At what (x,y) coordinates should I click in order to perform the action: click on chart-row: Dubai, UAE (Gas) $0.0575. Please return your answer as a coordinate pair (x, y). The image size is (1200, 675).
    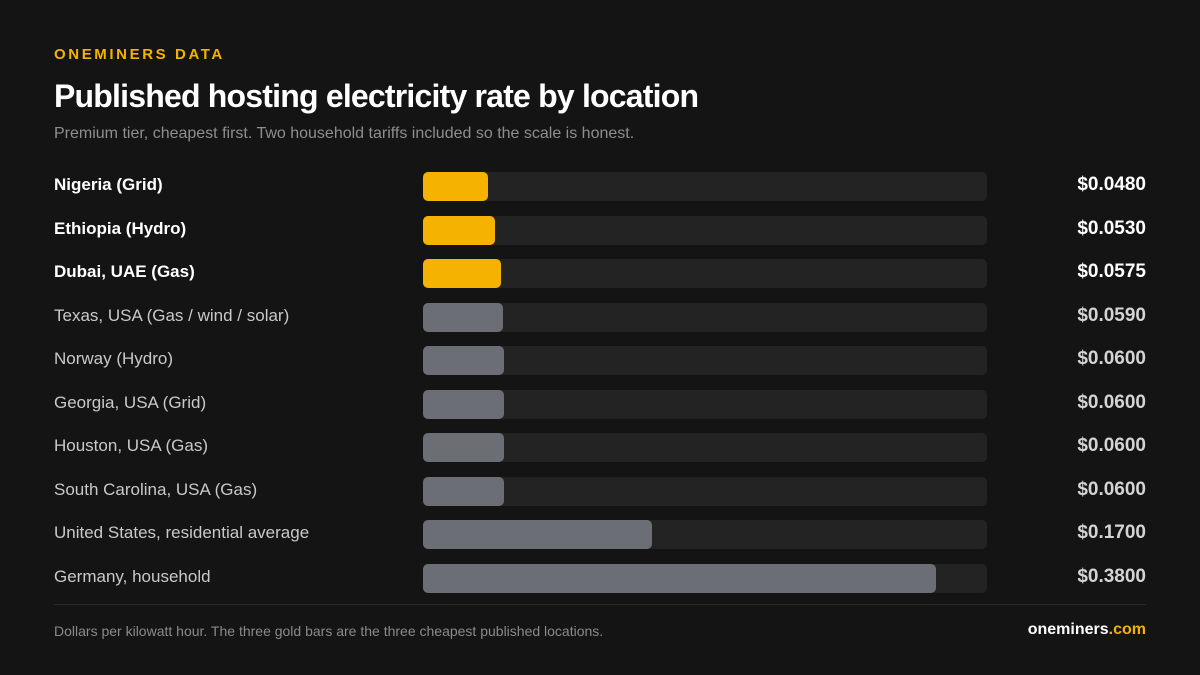
    Looking at the image, I should click on (600, 274).